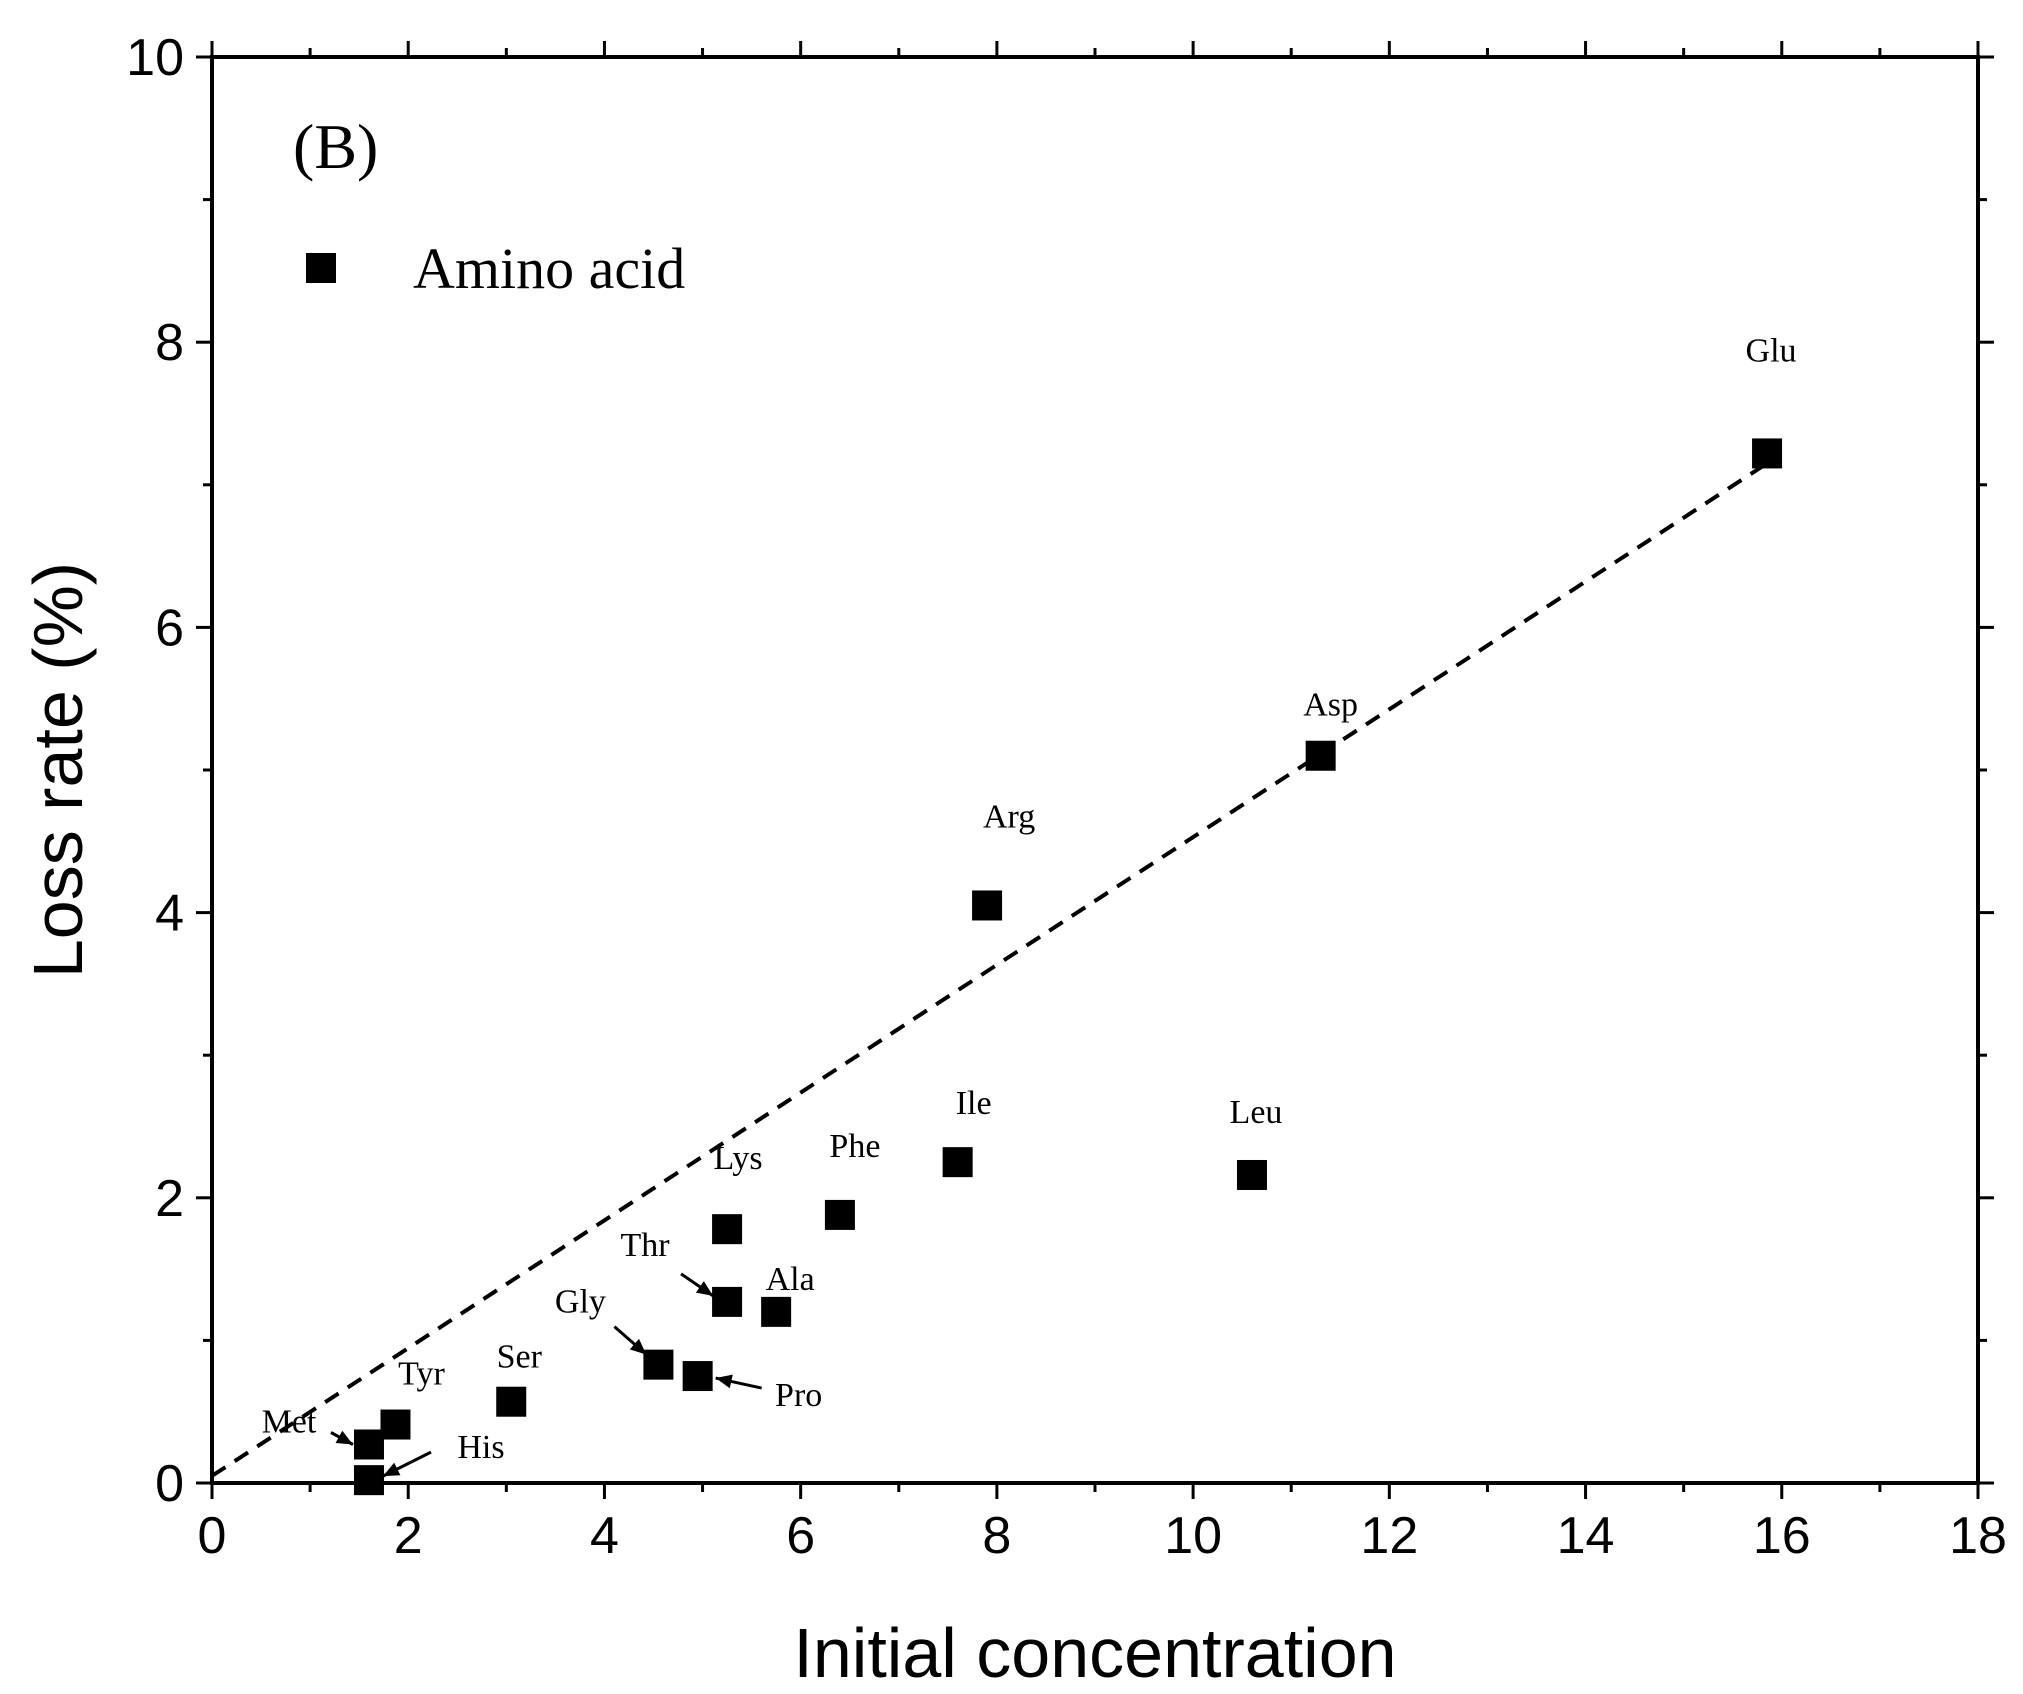 This screenshot has width=2023, height=1694. Describe the element at coordinates (1771, 350) in the screenshot. I see `point-label-glu: Glu` at that location.